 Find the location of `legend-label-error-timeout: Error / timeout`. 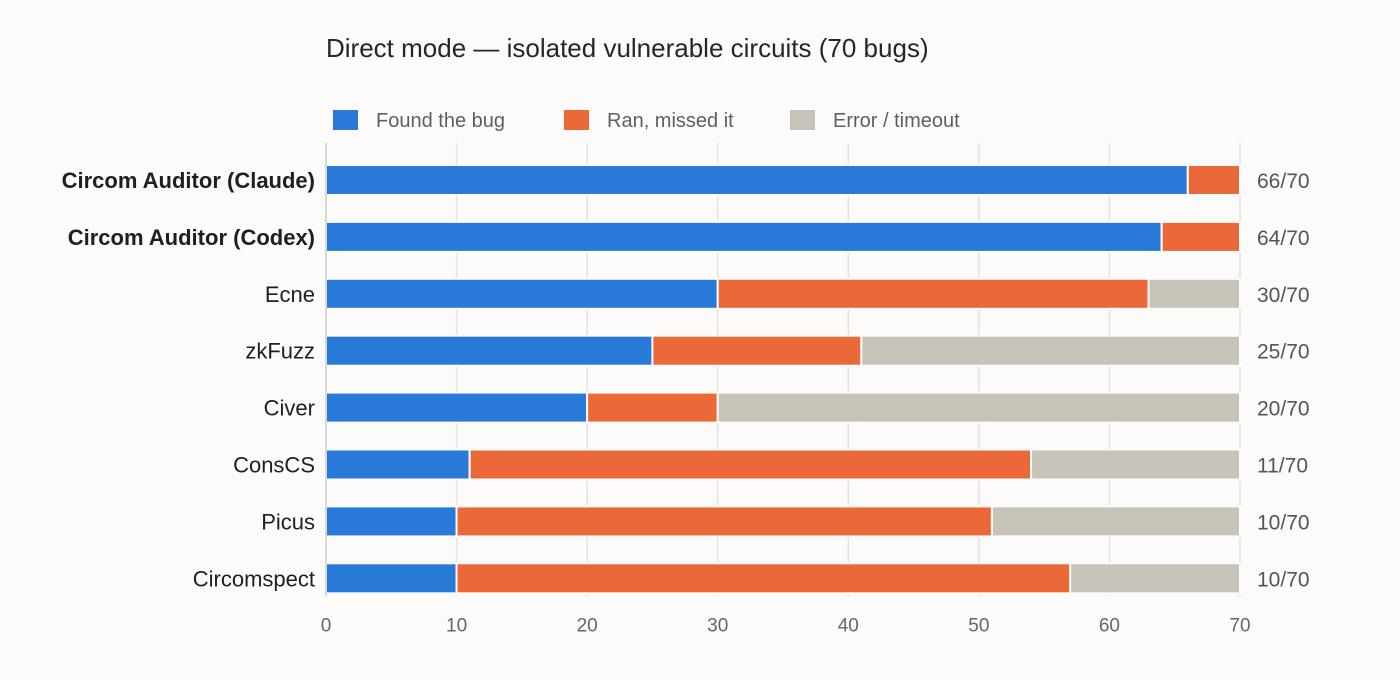

legend-label-error-timeout: Error / timeout is located at coordinates (896, 121).